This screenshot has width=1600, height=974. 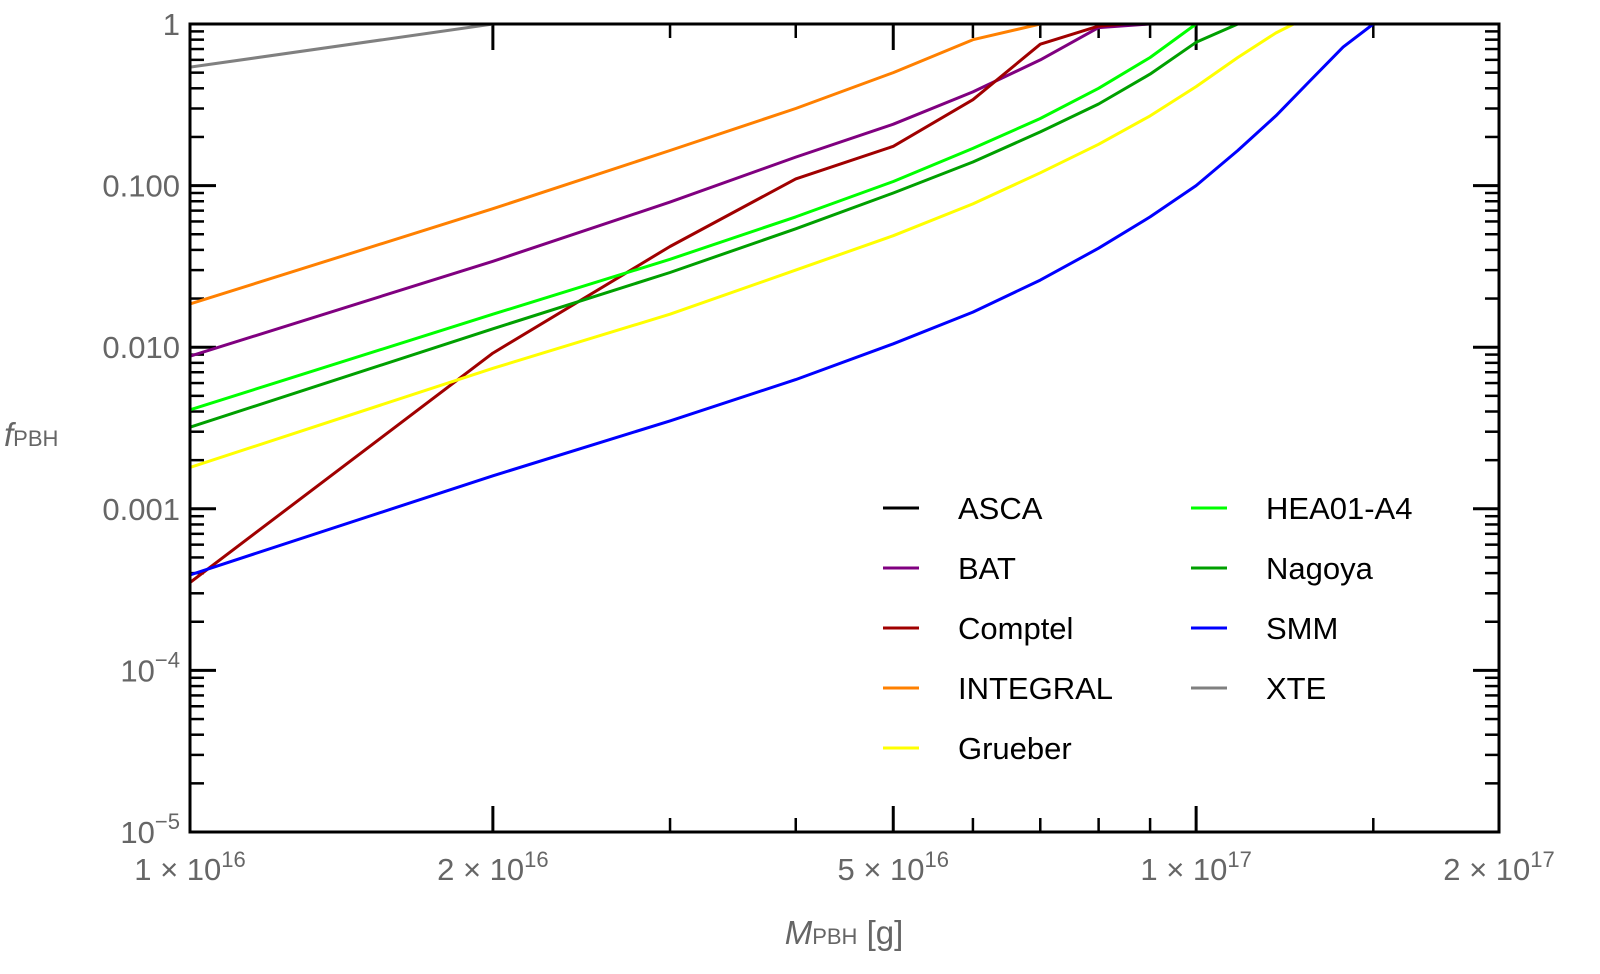 I want to click on y-tick-label: 0.001, so click(x=141, y=509).